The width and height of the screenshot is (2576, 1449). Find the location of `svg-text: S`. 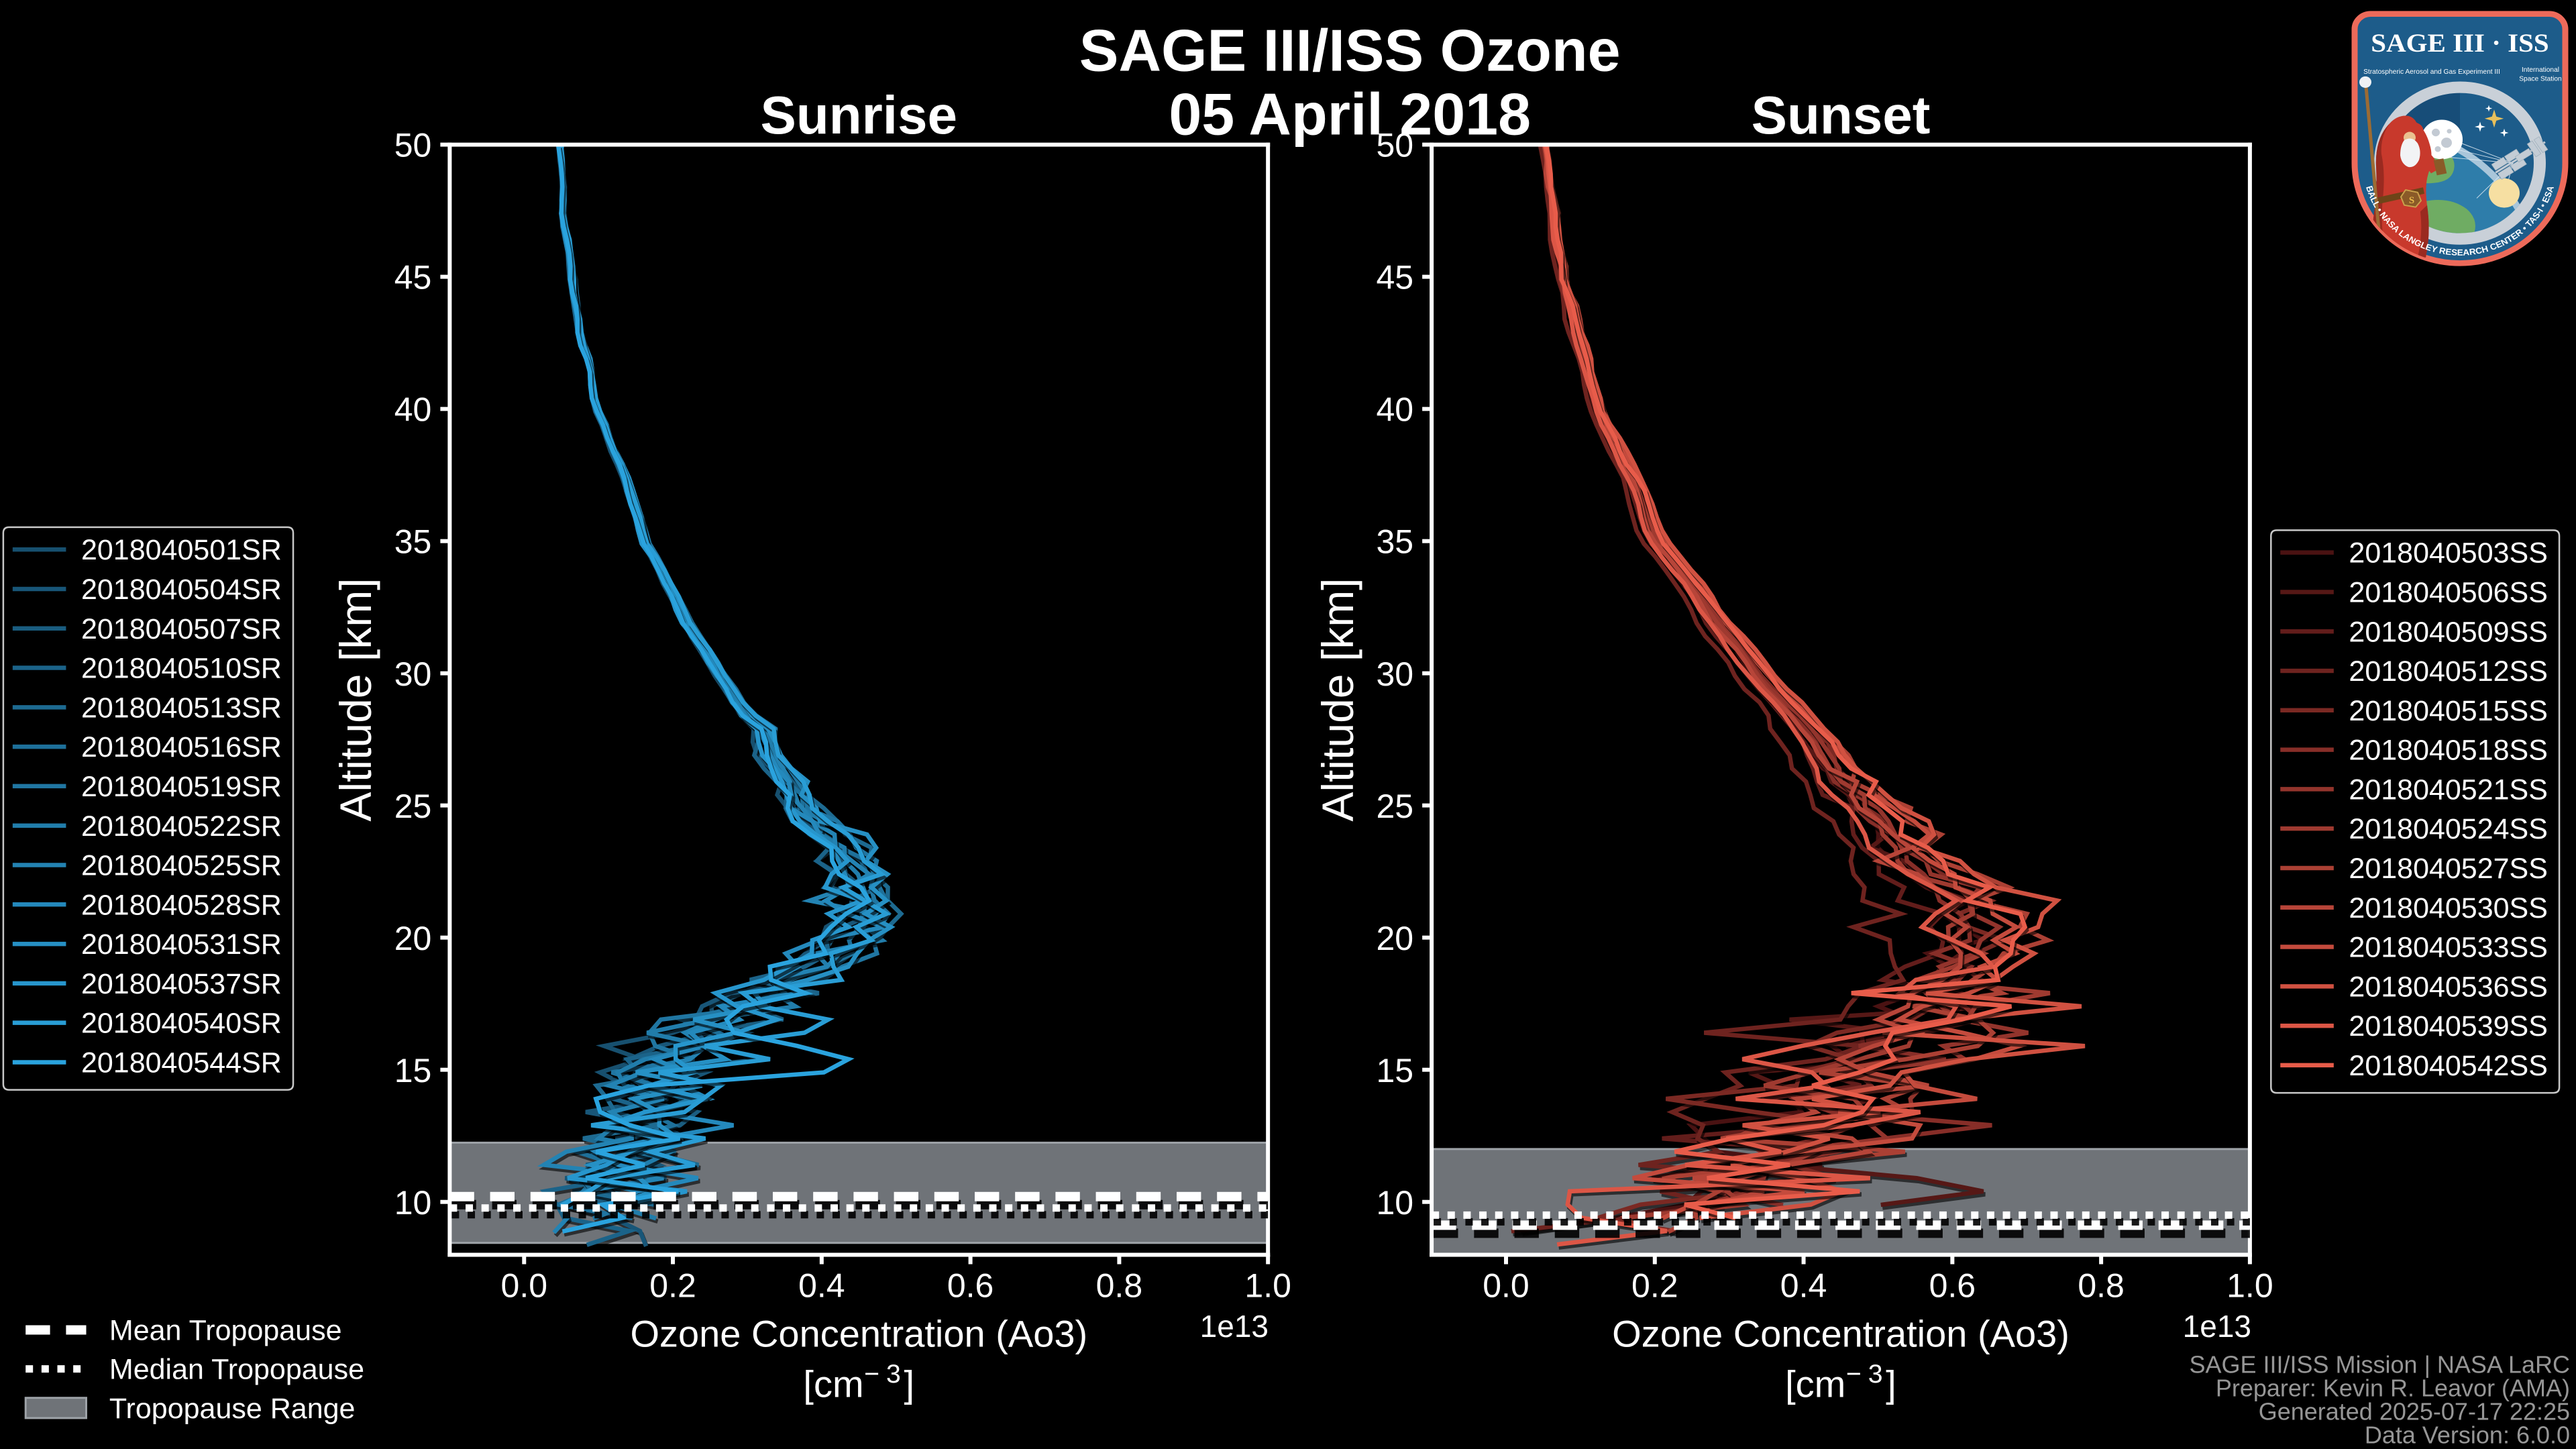

svg-text: S is located at coordinates (2411, 200).